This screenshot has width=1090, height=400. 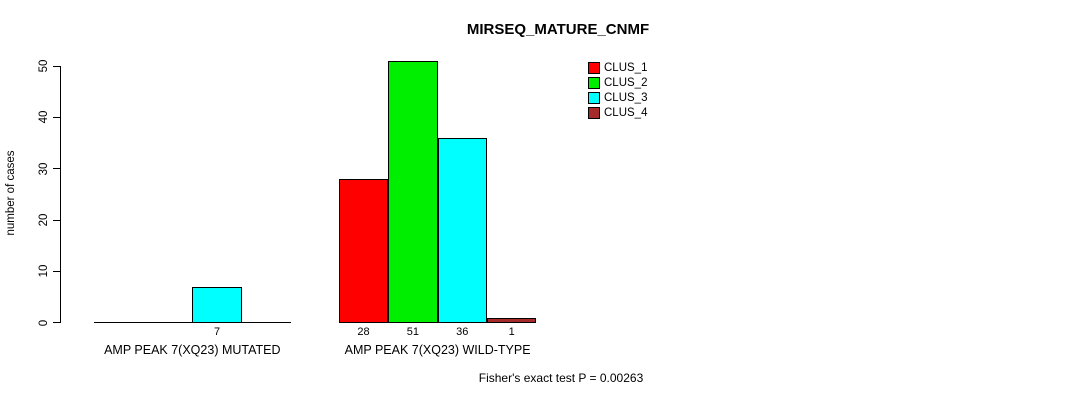 I want to click on legend-label: CLUS_2, so click(x=626, y=82).